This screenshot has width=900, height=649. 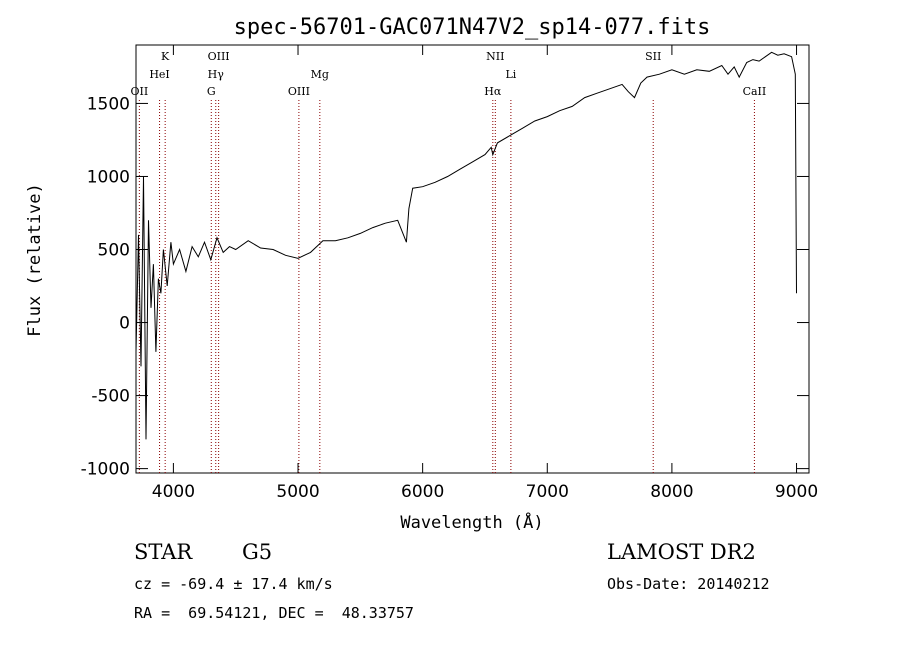 I want to click on obs-date-text: Obs-Date: 20140212, so click(x=688, y=584).